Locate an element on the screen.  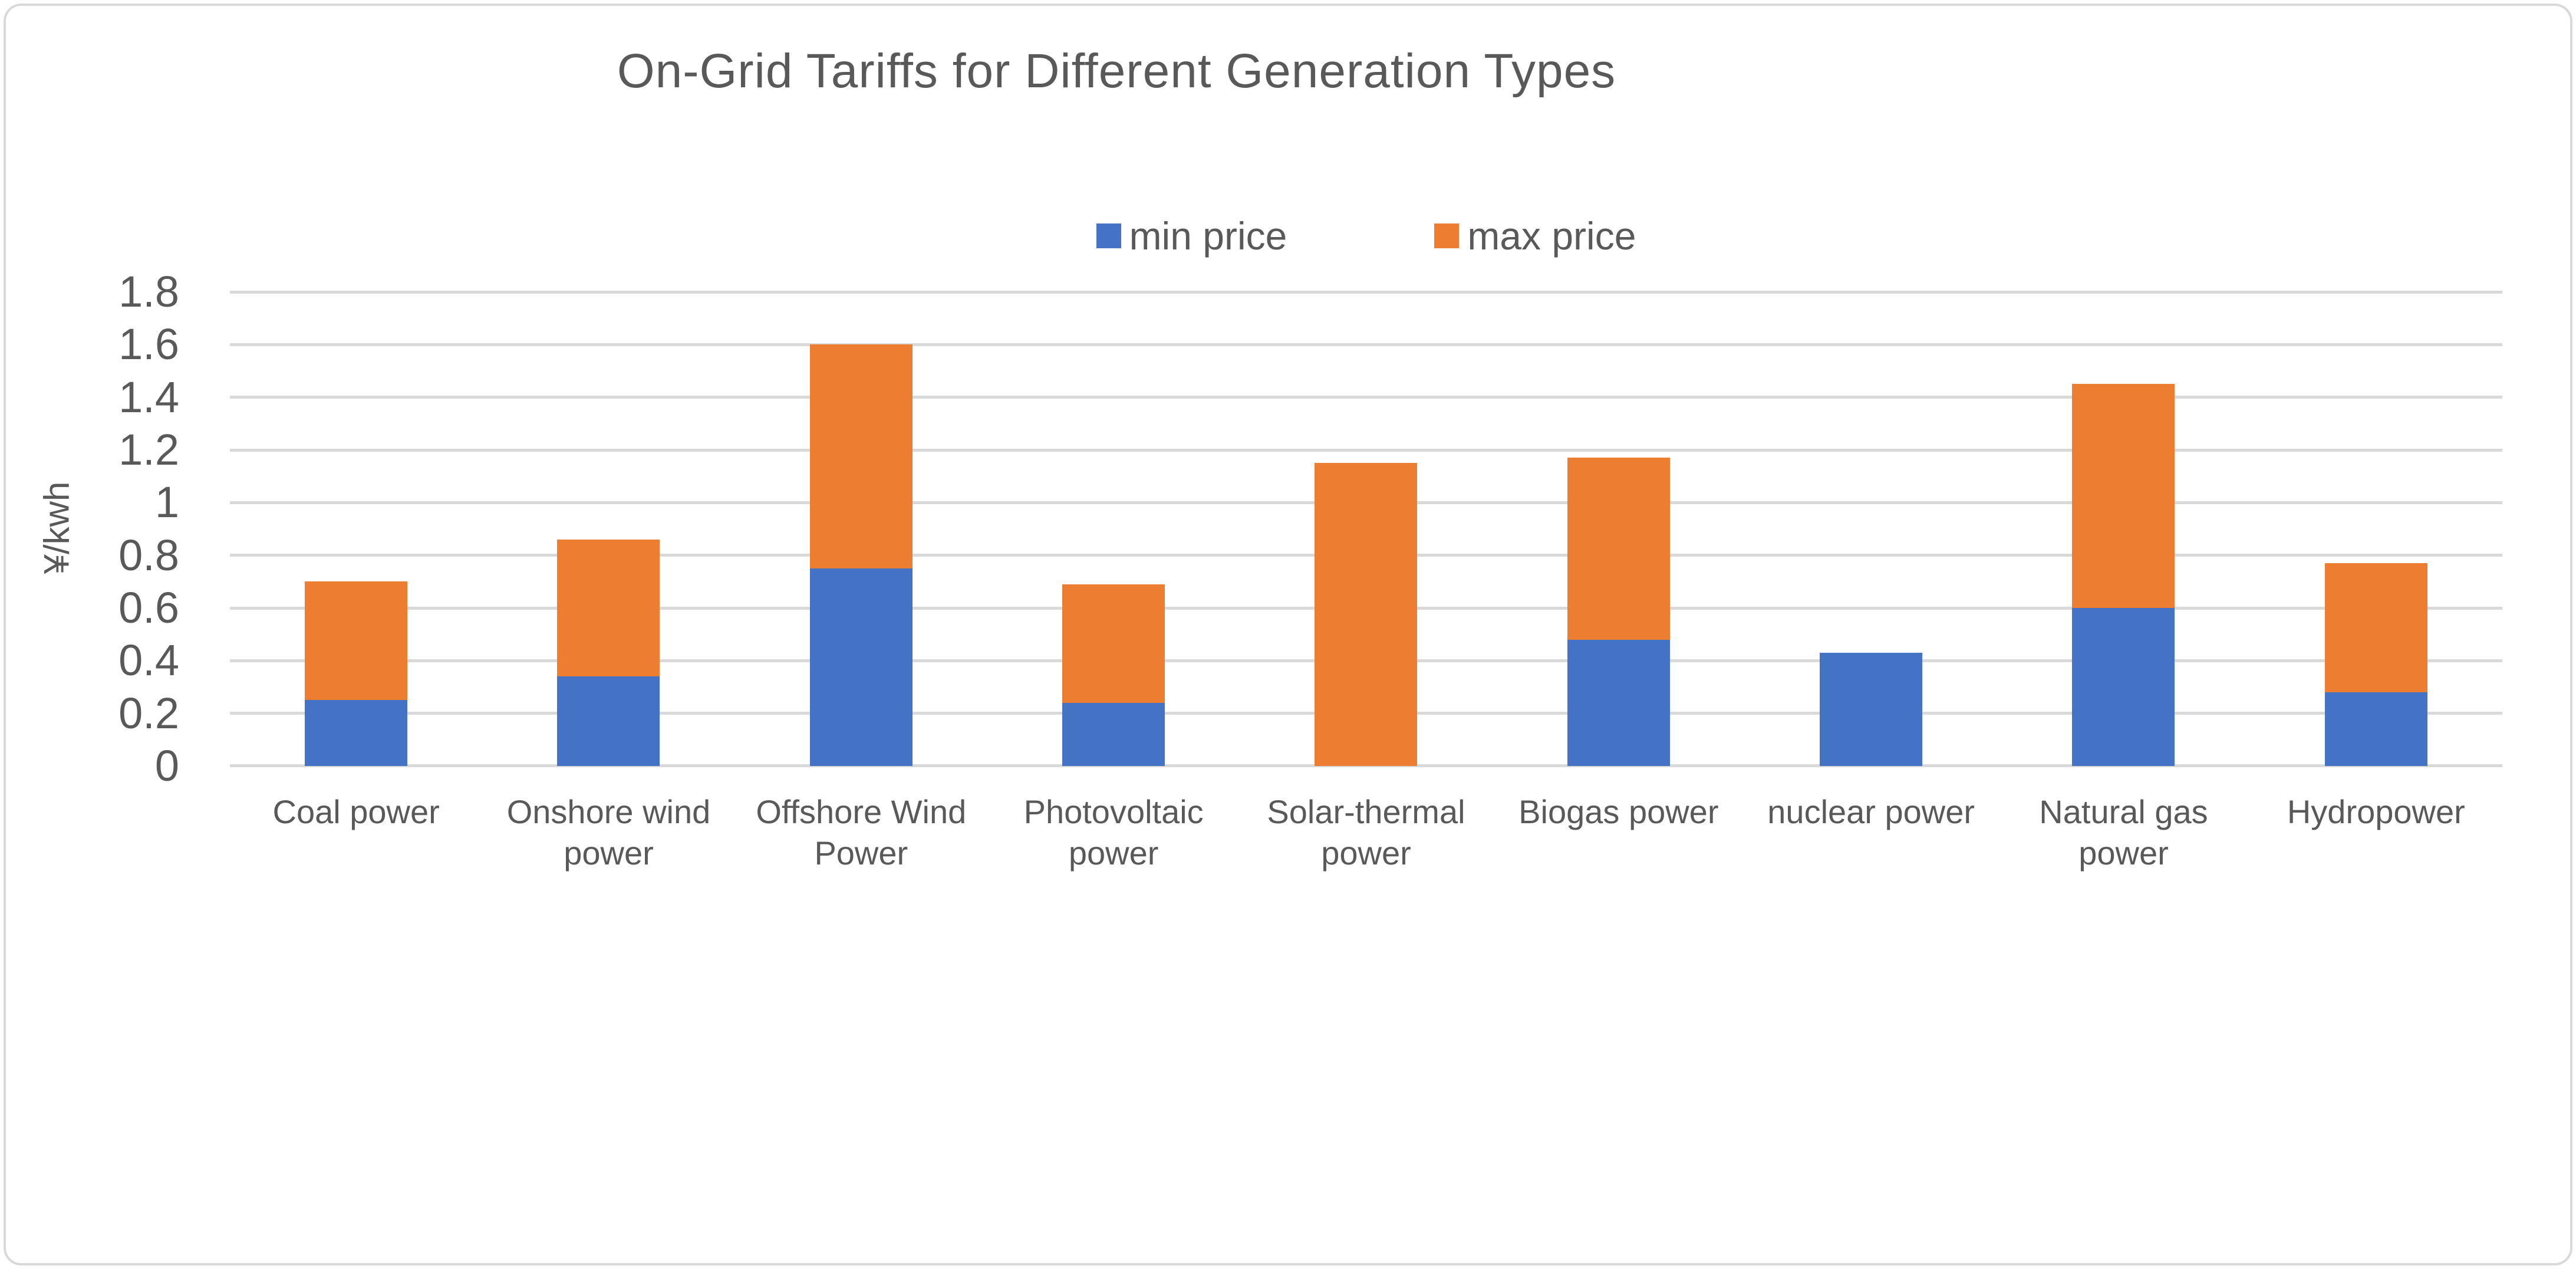
bar-segment-max-price-onshore-wind-power is located at coordinates (608, 608).